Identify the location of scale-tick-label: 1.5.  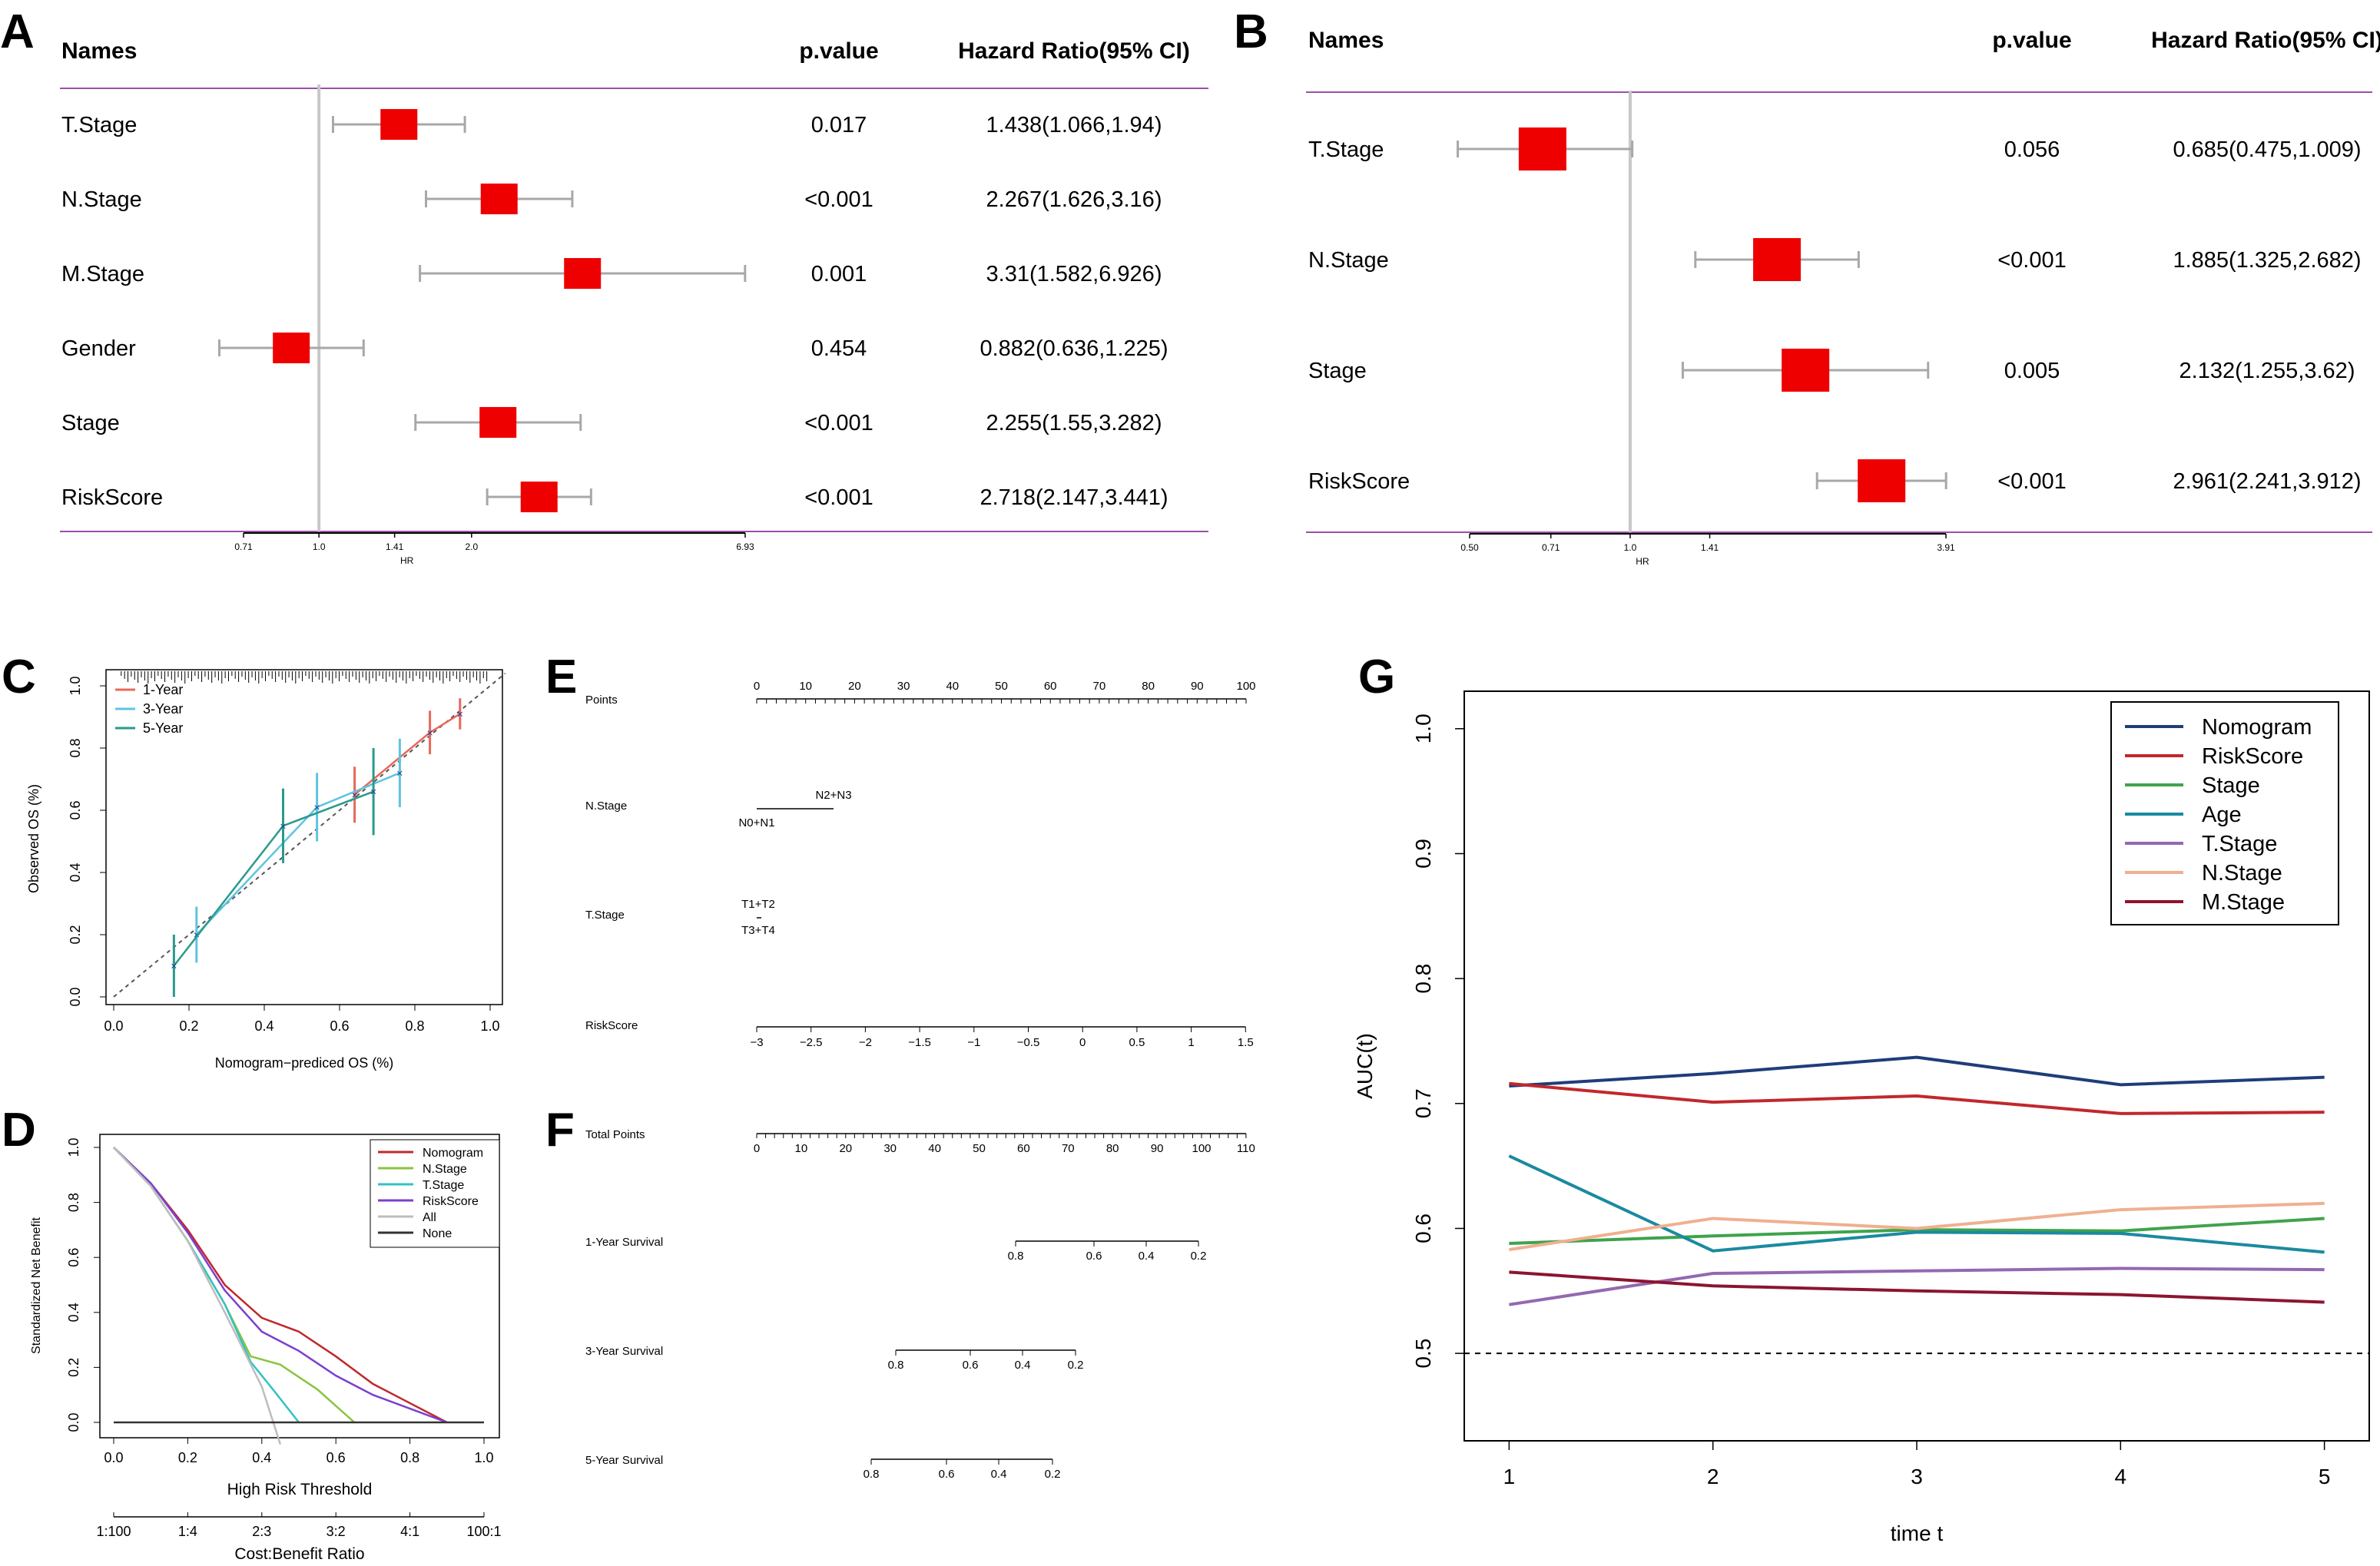
(1246, 1042).